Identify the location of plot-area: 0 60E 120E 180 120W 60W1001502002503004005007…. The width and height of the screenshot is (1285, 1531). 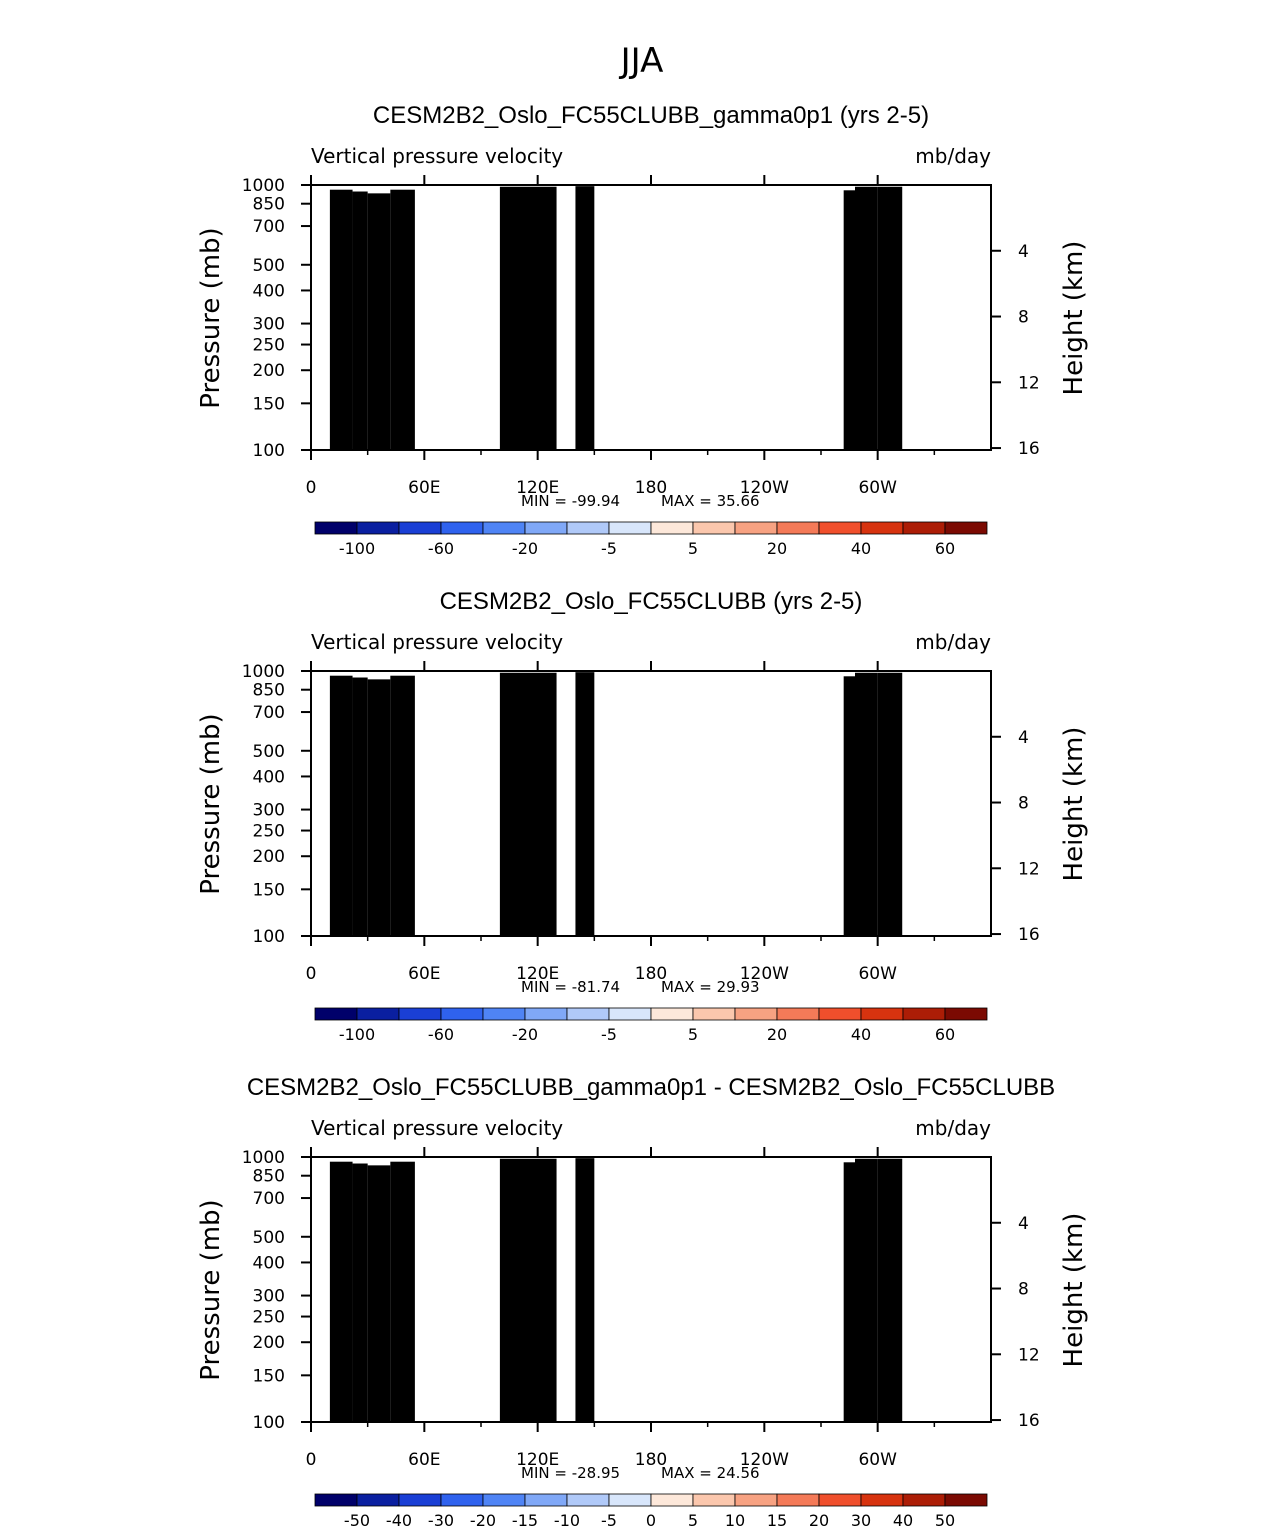
(641, 336).